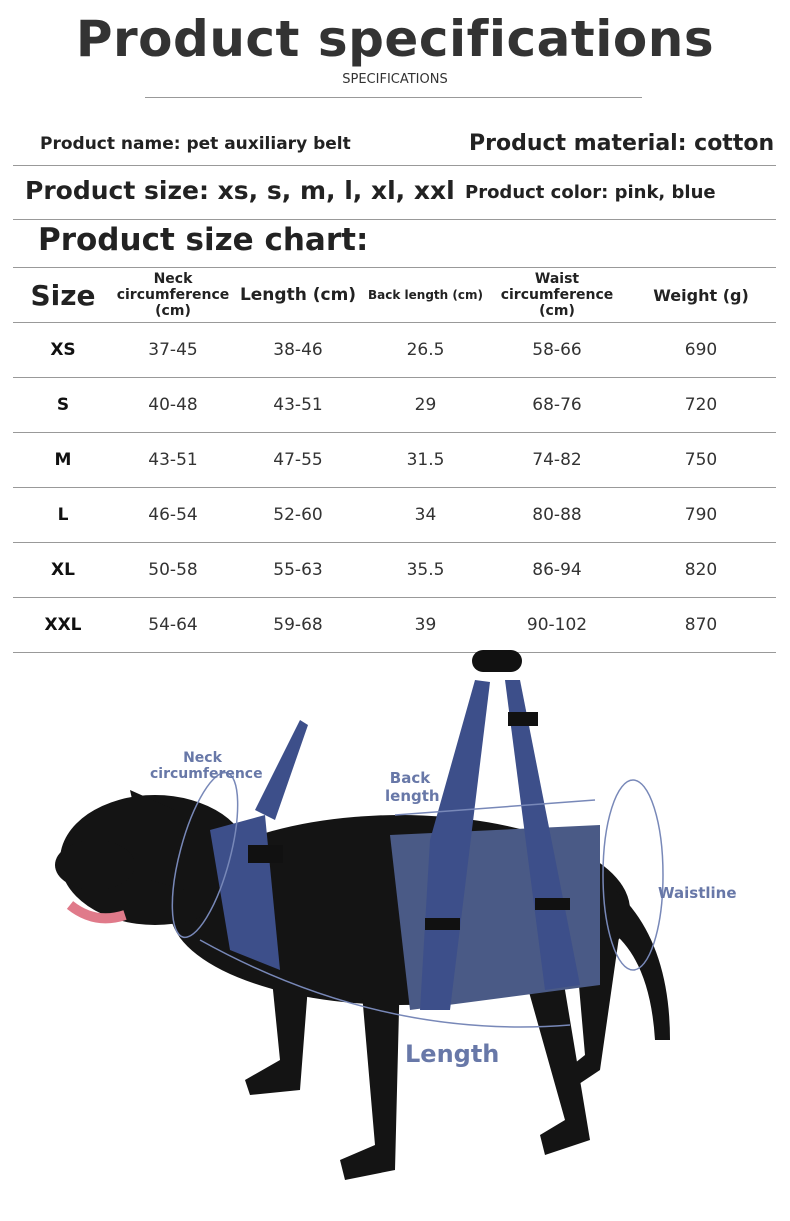 The height and width of the screenshot is (1221, 790). I want to click on value-cell: 29, so click(425, 405).